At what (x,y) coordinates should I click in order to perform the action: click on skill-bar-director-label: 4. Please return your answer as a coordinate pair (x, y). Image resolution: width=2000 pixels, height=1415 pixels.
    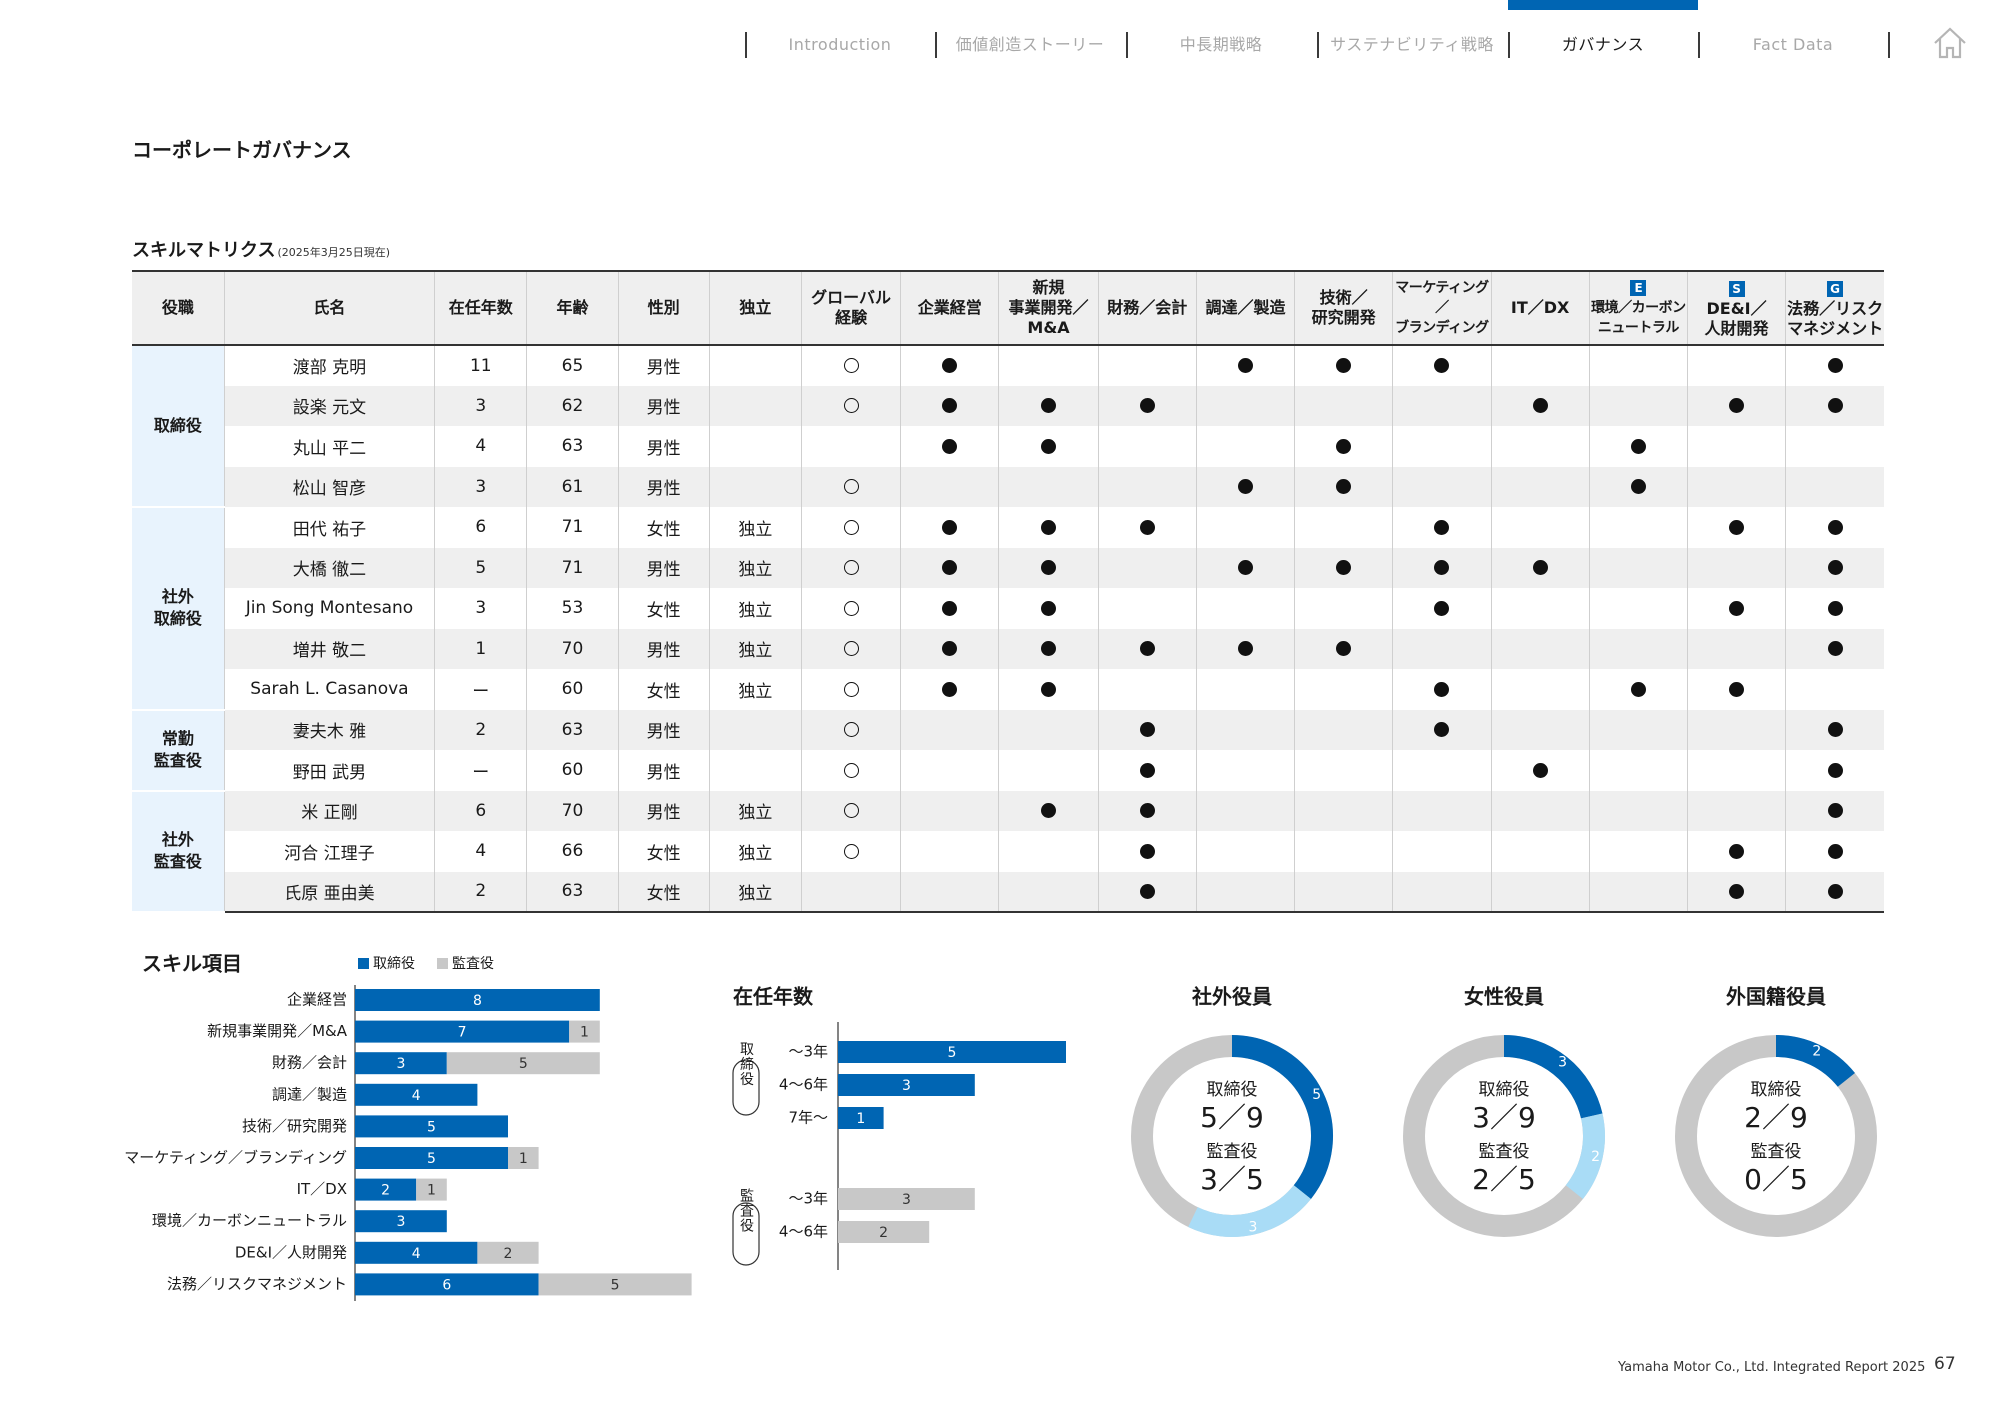
    Looking at the image, I should click on (416, 1254).